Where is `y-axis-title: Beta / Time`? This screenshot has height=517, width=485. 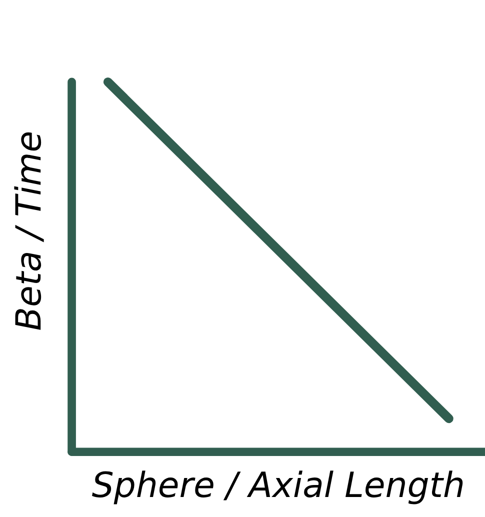
y-axis-title: Beta / Time is located at coordinates (29, 231).